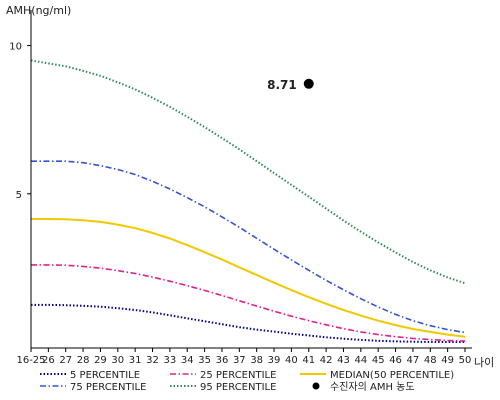 Image resolution: width=500 pixels, height=400 pixels. I want to click on x-tick-label: 44, so click(360, 360).